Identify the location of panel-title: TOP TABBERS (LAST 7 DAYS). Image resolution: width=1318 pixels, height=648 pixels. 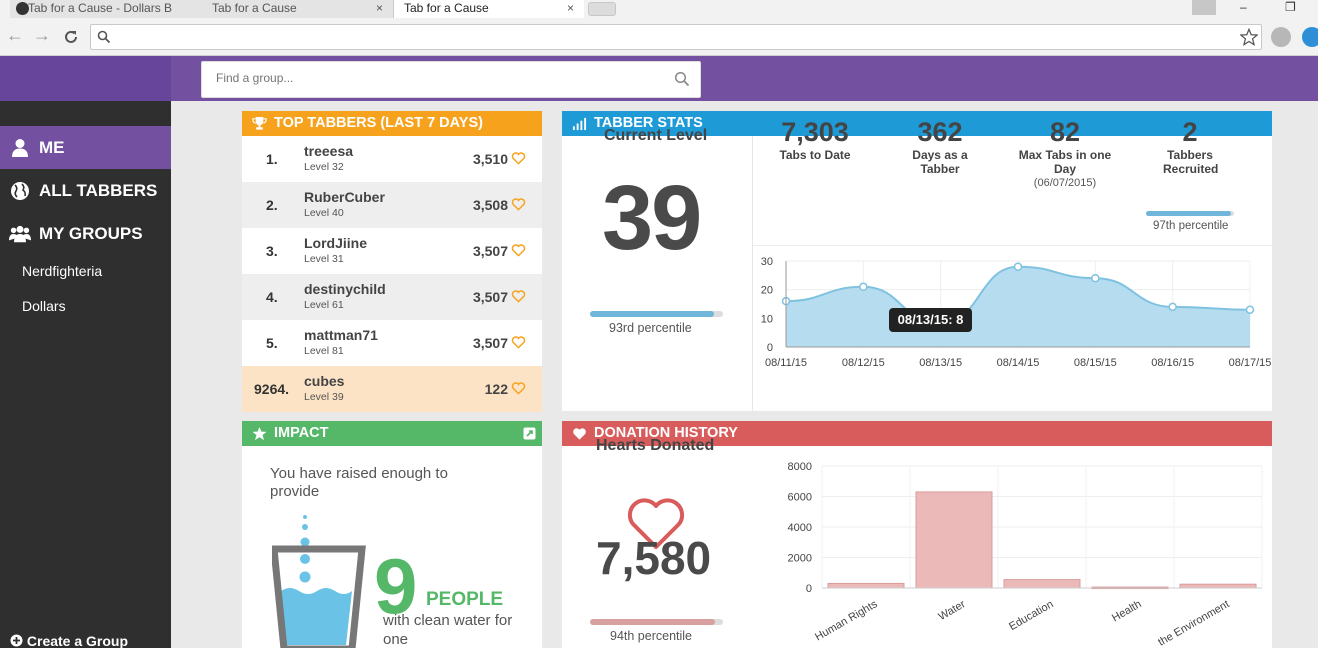
(378, 123).